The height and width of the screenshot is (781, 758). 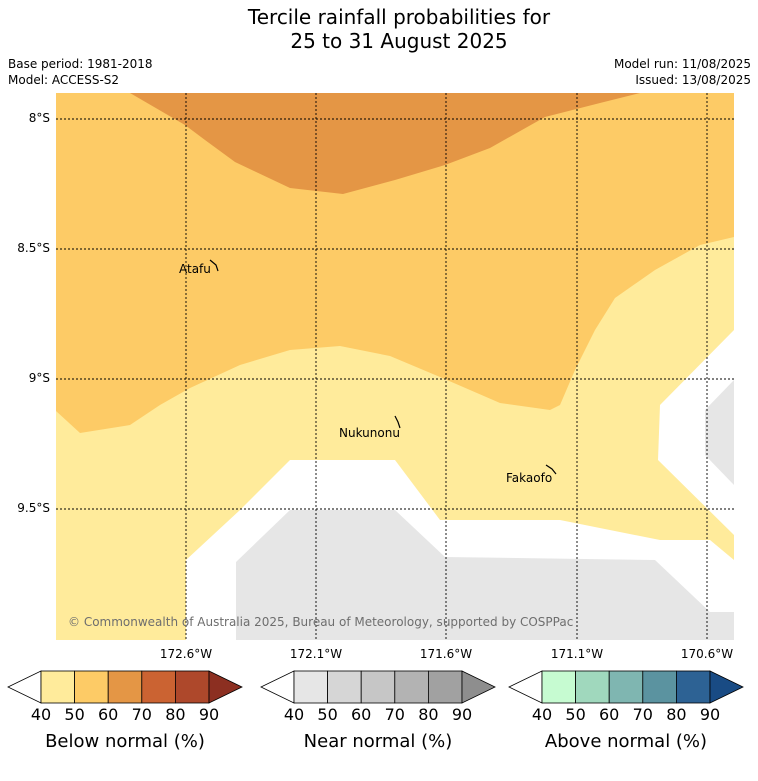 What do you see at coordinates (399, 41) in the screenshot?
I see `map-title-line-2: 25 to 31 August 2025` at bounding box center [399, 41].